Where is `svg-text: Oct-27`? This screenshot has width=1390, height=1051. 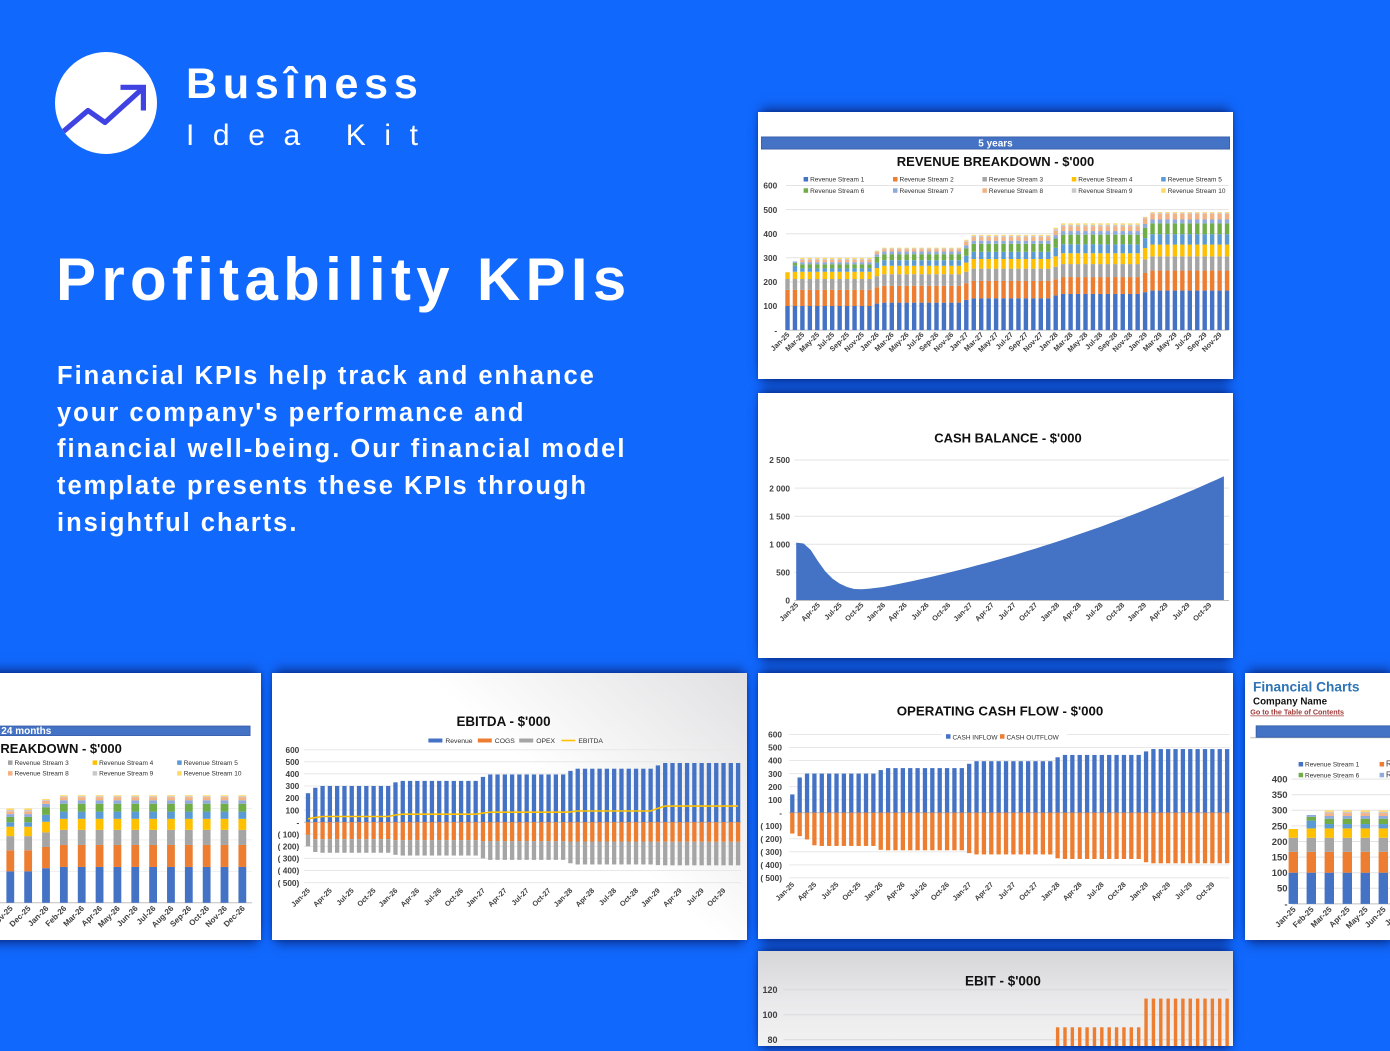
svg-text: Oct-27 is located at coordinates (1028, 611).